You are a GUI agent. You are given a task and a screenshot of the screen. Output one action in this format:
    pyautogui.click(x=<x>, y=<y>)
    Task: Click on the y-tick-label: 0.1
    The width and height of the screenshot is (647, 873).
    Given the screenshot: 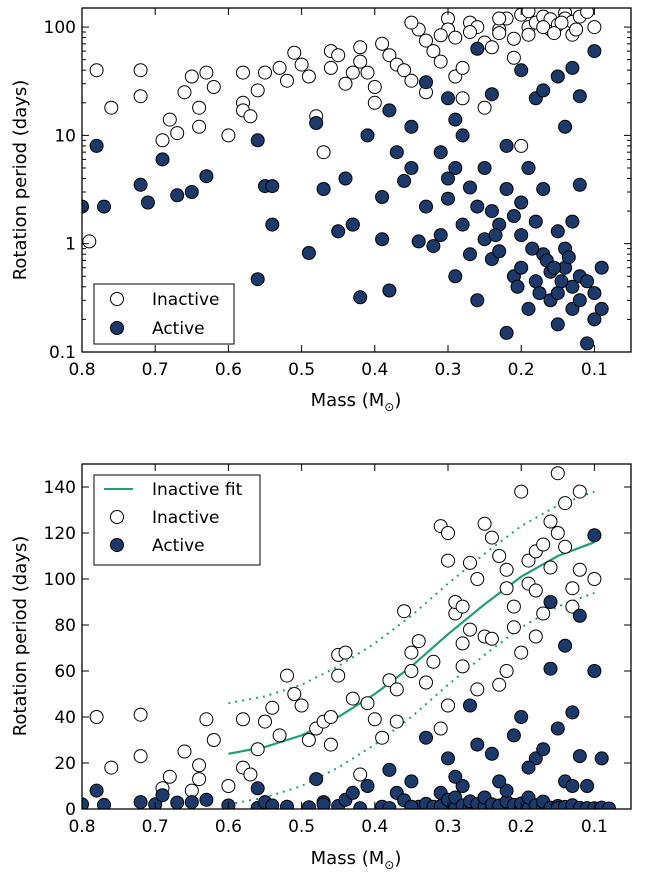 What is the action you would take?
    pyautogui.click(x=62, y=353)
    